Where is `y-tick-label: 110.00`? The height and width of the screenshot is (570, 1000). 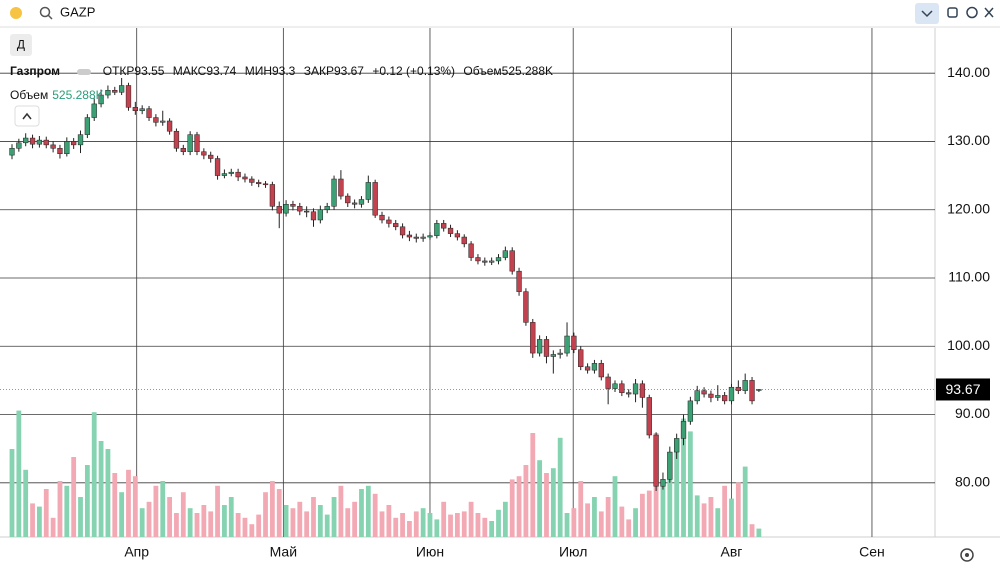 y-tick-label: 110.00 is located at coordinates (969, 277).